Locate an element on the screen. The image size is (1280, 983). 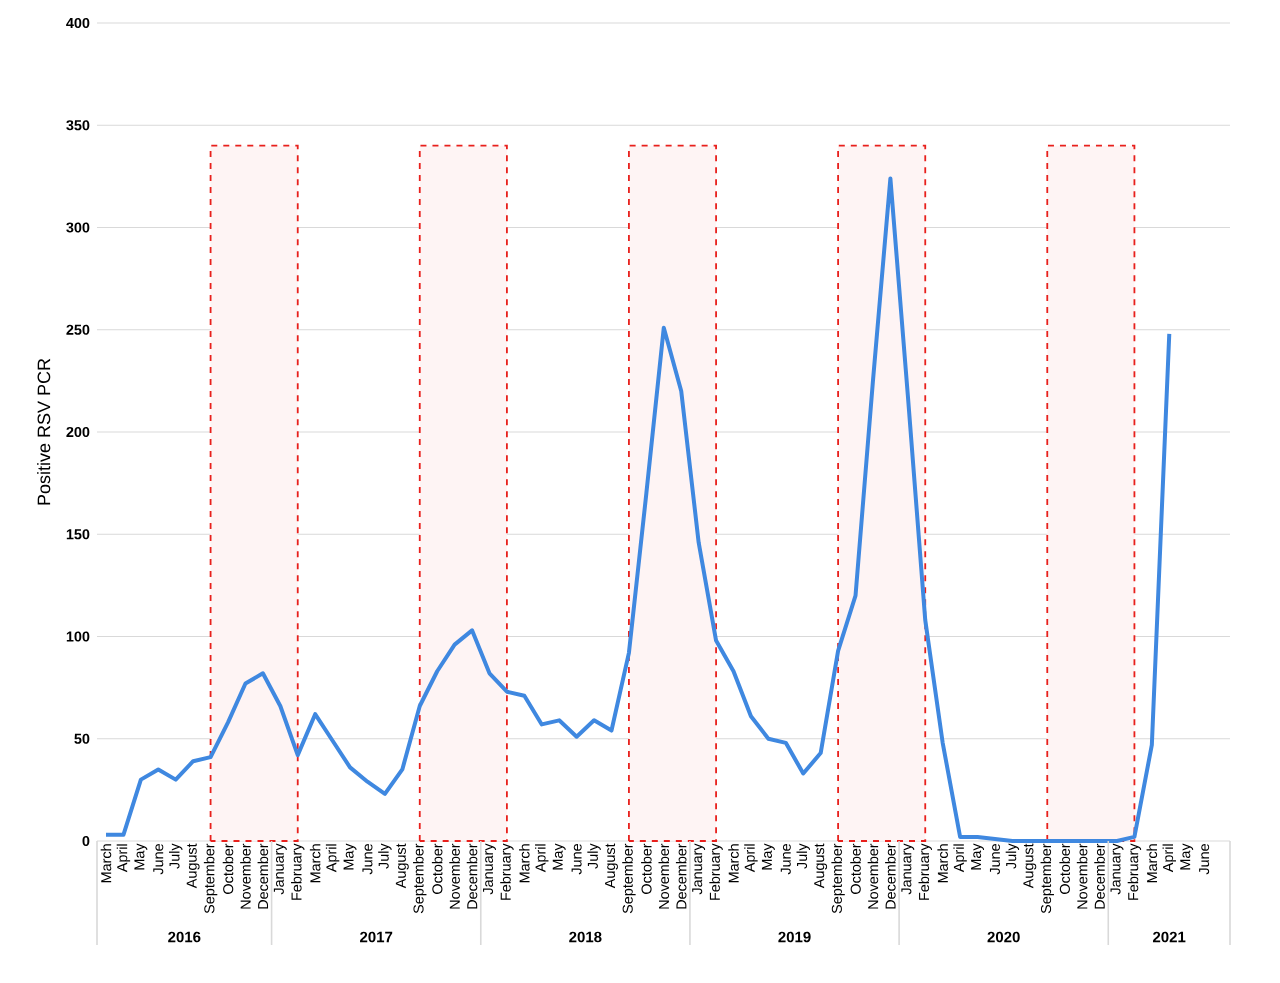
y-axis-title: Positive RSV PCR is located at coordinates (44, 431).